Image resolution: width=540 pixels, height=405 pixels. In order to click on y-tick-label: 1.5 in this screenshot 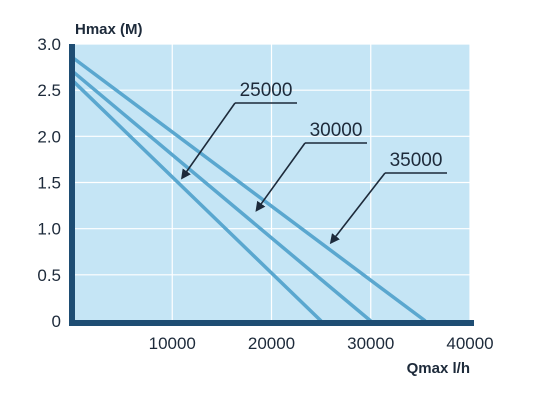, I will do `click(49, 183)`.